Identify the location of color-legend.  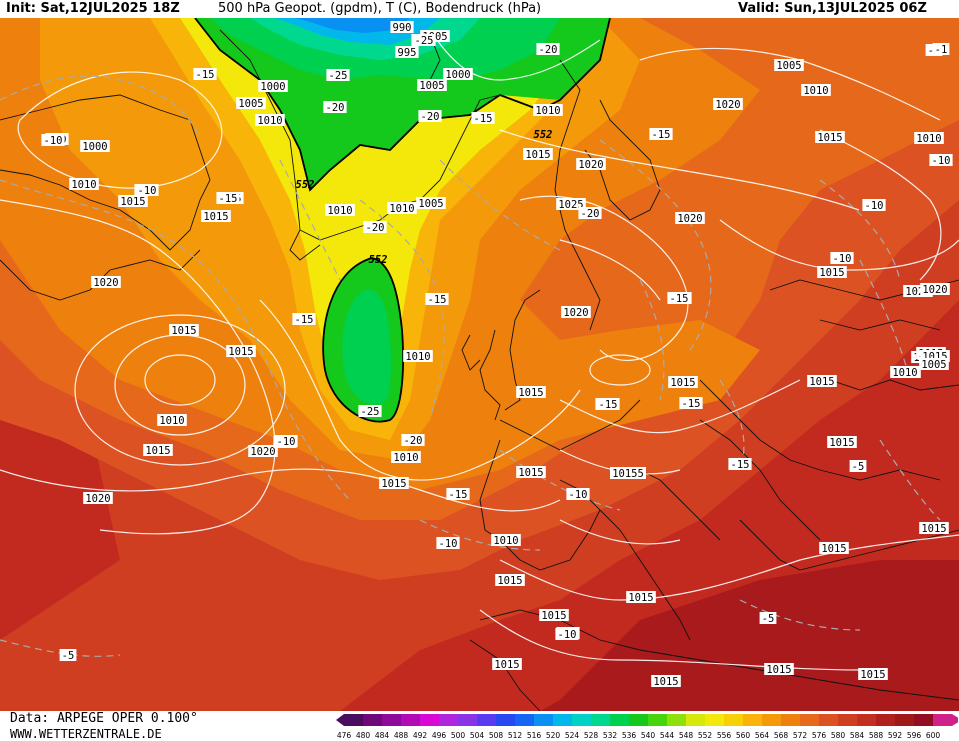
(647, 720).